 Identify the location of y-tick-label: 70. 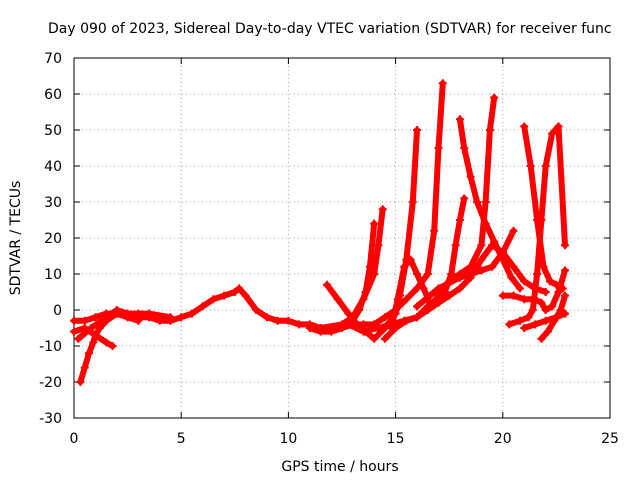
(53, 59).